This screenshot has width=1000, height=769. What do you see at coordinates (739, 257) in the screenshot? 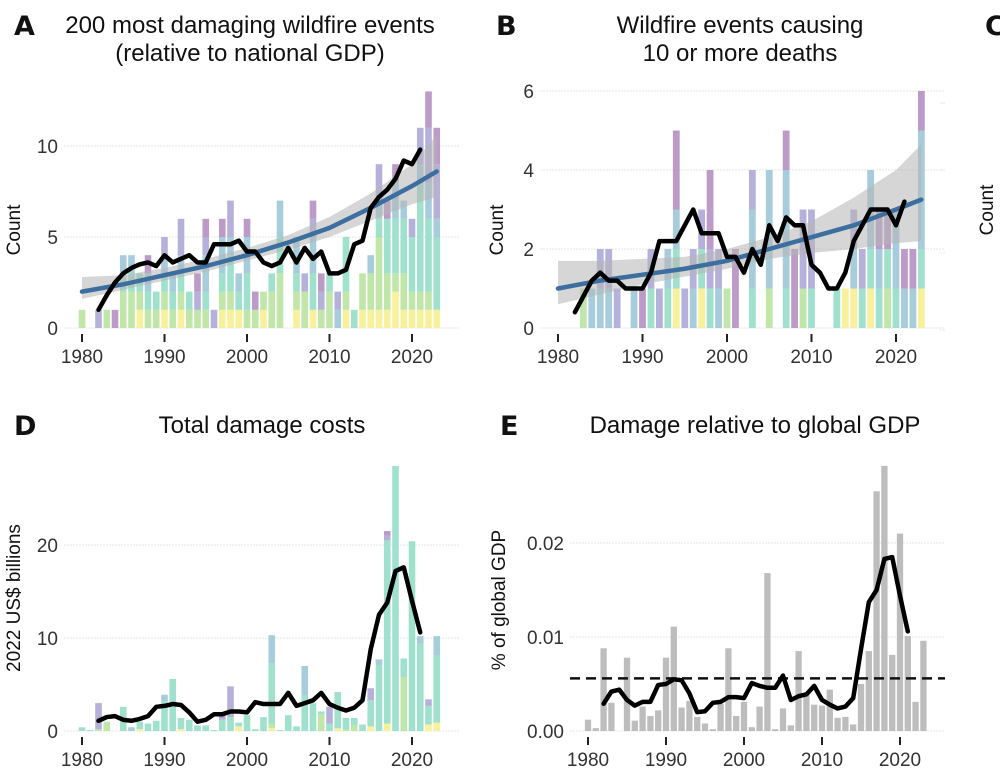
I see `panel-b-rolling-mean-line` at bounding box center [739, 257].